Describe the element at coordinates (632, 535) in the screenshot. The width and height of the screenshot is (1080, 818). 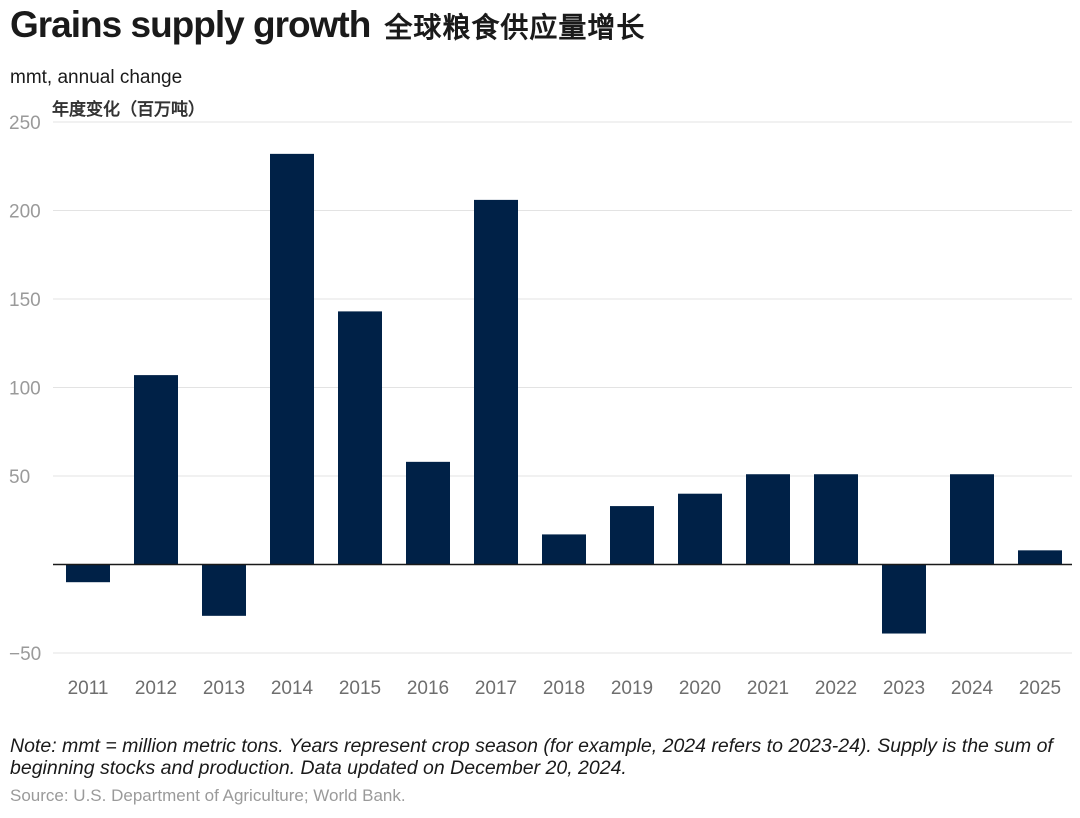
I see `bar-2019` at that location.